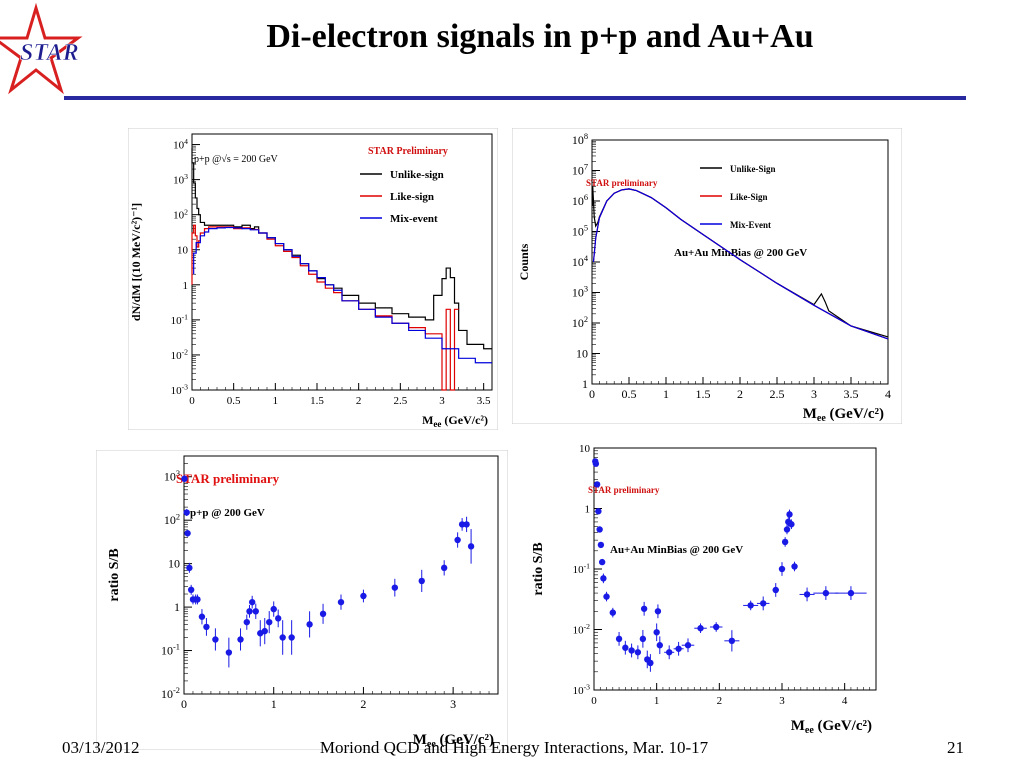 This screenshot has width=1024, height=768. I want to click on annotation: STAR preliminary, so click(624, 490).